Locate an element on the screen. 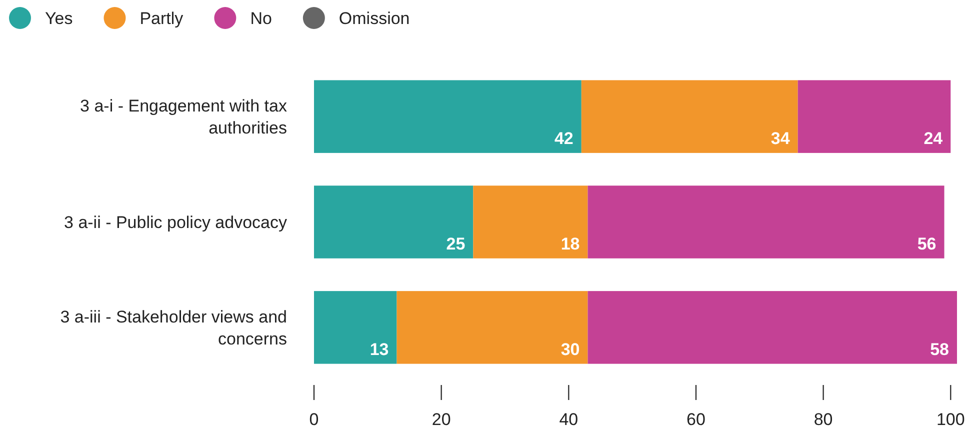 The image size is (974, 433). x-tick-label: 0 is located at coordinates (314, 419).